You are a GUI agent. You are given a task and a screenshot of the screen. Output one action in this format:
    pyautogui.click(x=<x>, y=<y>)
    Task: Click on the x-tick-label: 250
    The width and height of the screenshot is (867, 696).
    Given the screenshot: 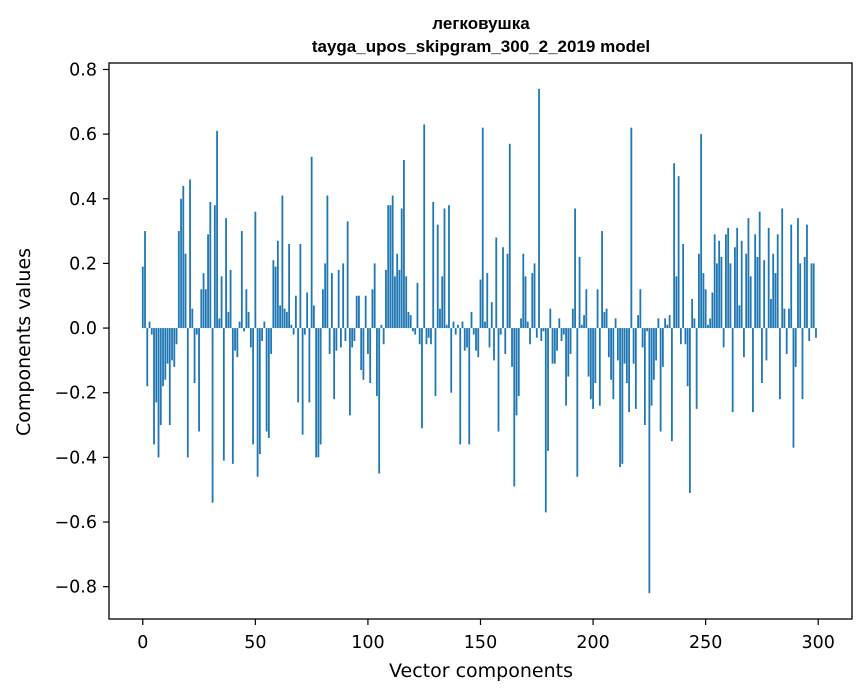 What is the action you would take?
    pyautogui.click(x=705, y=643)
    